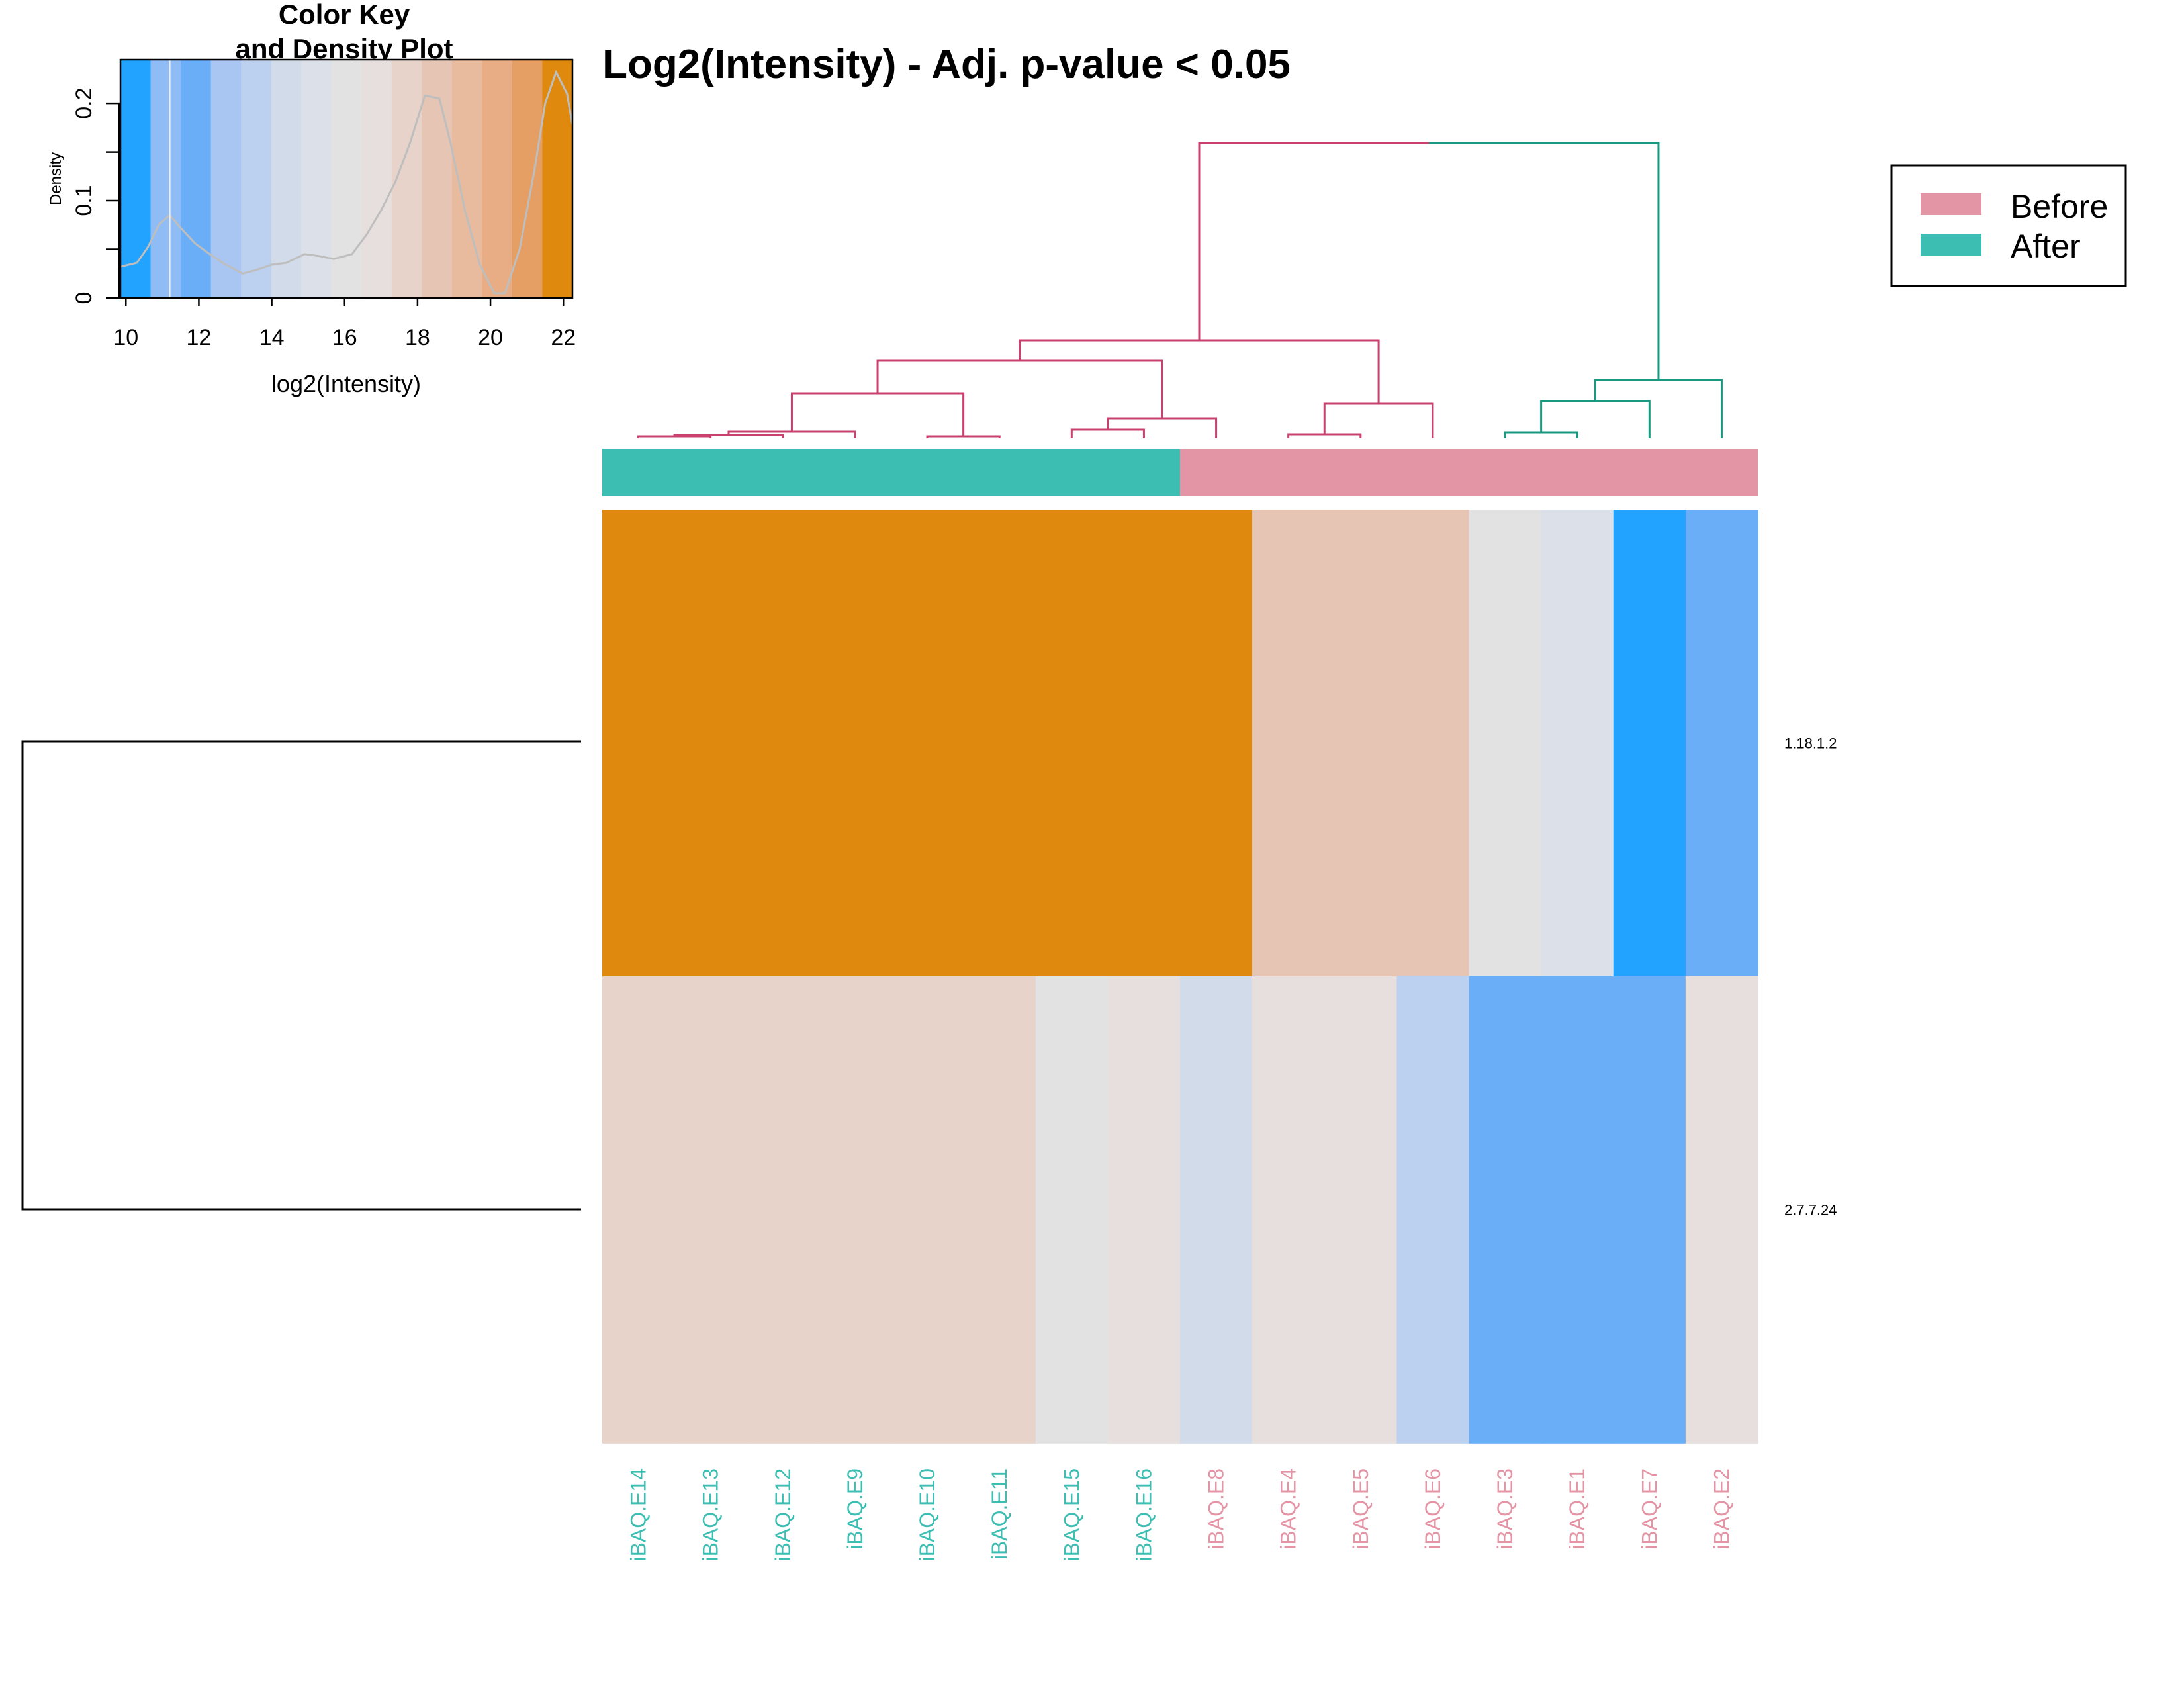 The width and height of the screenshot is (2184, 1688). I want to click on group-bar-after, so click(891, 472).